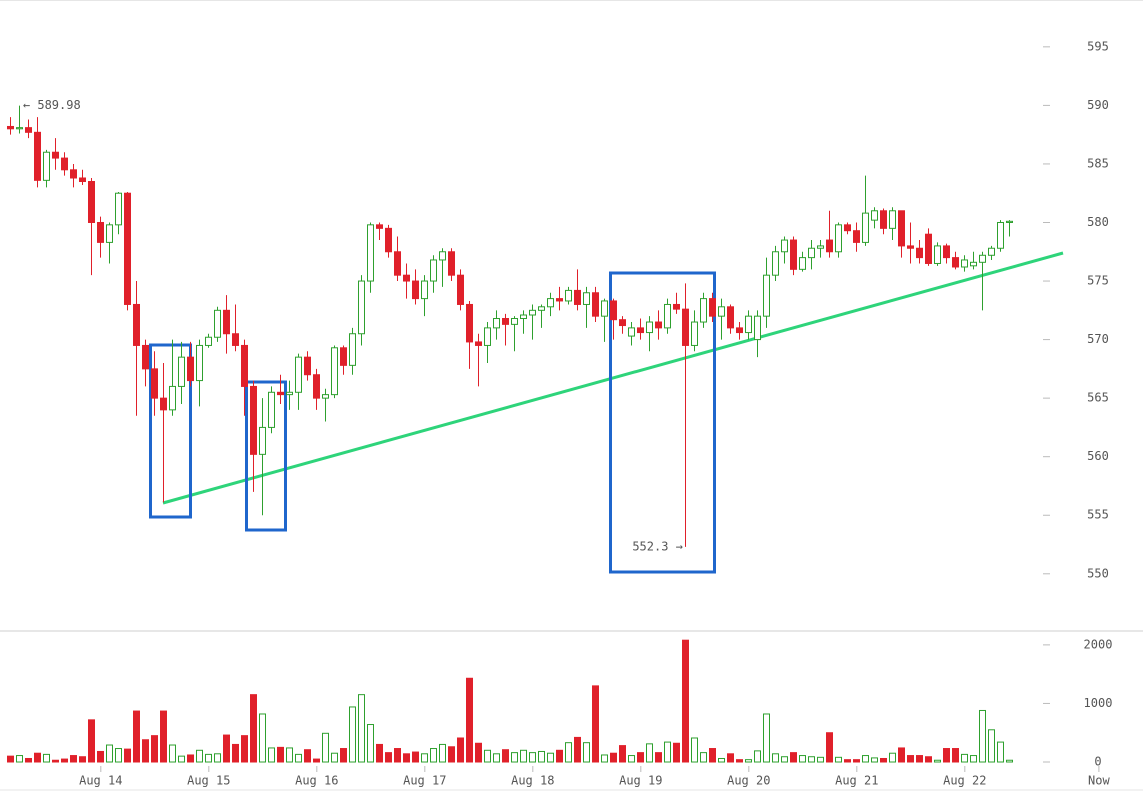  What do you see at coordinates (1098, 703) in the screenshot?
I see `volume-y-tick-label: 1000` at bounding box center [1098, 703].